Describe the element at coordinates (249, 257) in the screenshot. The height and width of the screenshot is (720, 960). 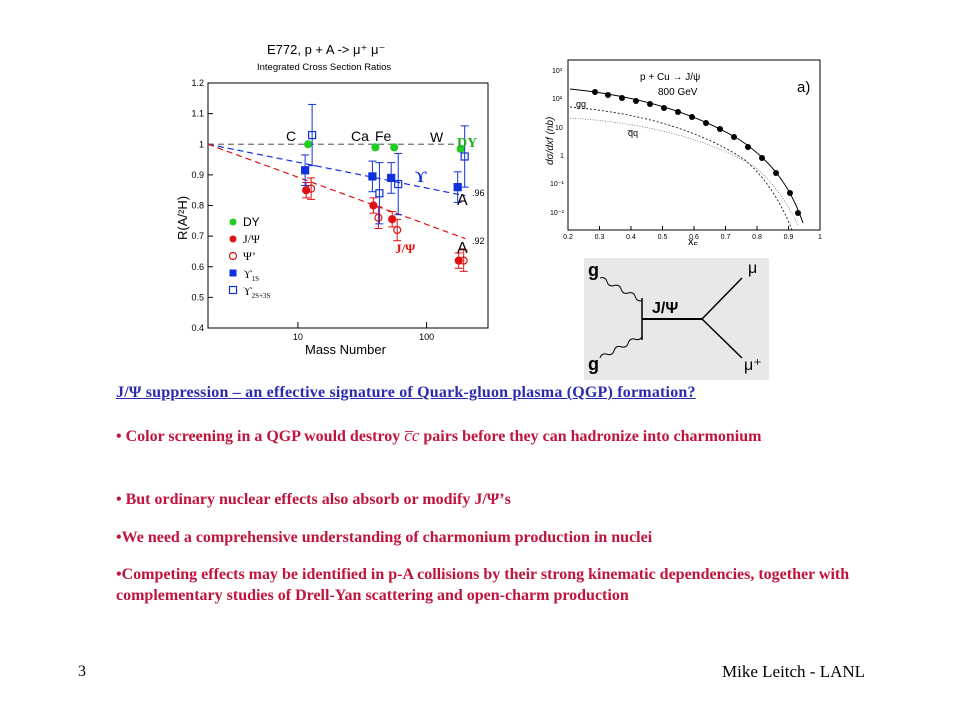
I see `legend: DY J/Ψ Ψ’ ϒ1S ϒ2S+3S` at that location.